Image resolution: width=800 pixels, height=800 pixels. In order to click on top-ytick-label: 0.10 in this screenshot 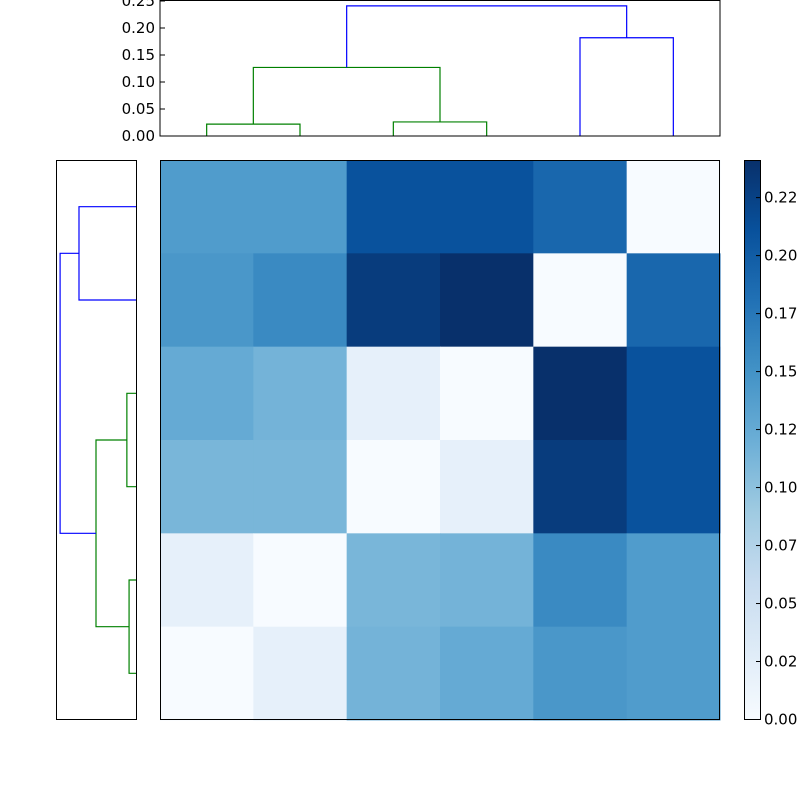, I will do `click(138, 82)`.